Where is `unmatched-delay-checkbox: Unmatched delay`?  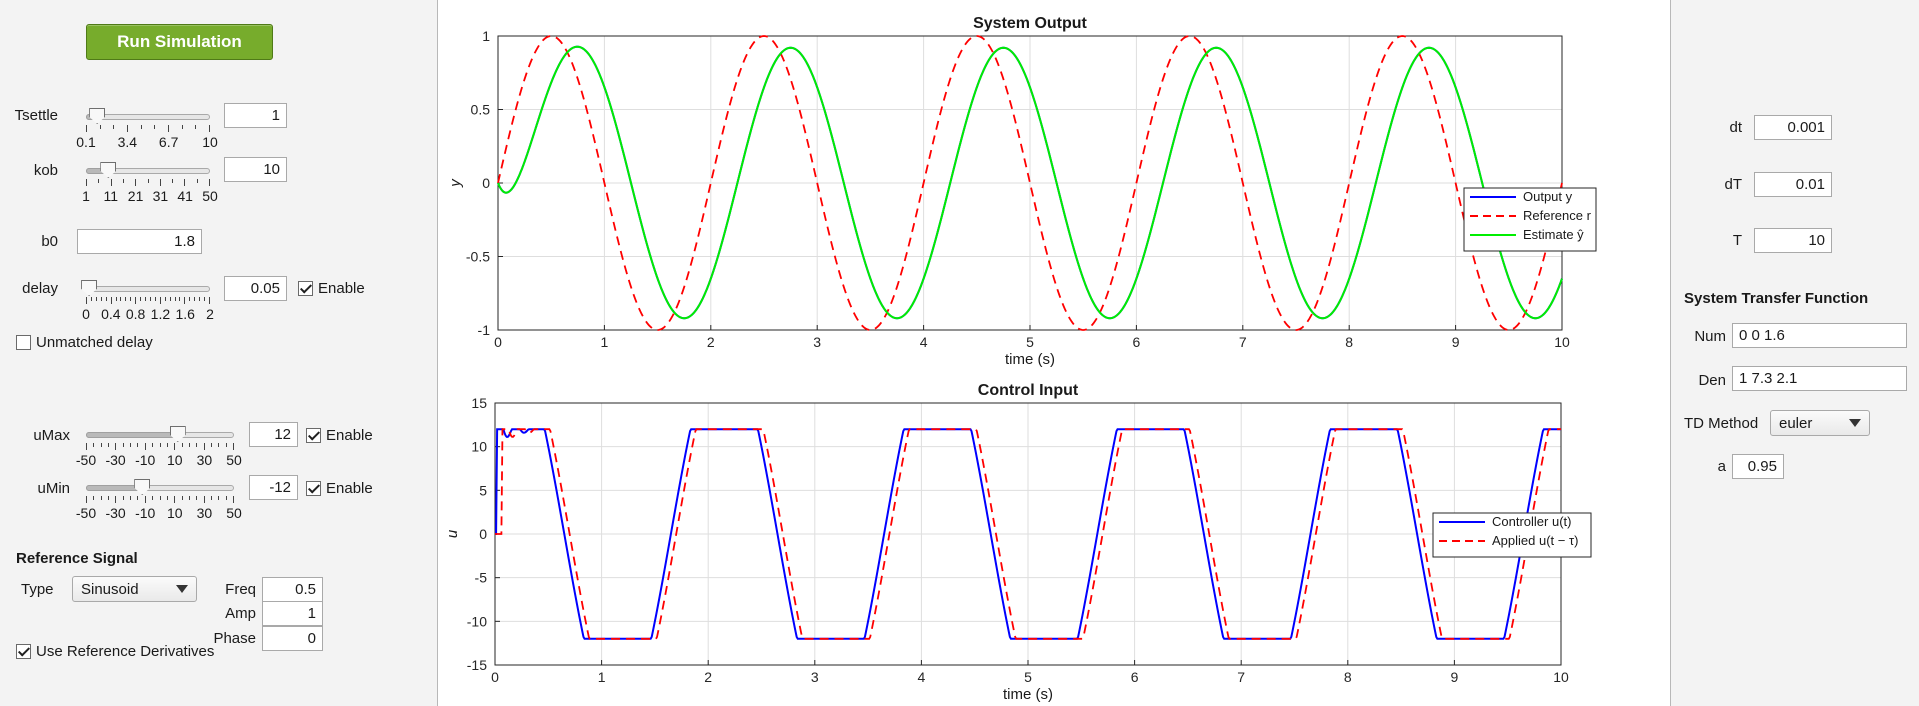 unmatched-delay-checkbox: Unmatched delay is located at coordinates (84, 342).